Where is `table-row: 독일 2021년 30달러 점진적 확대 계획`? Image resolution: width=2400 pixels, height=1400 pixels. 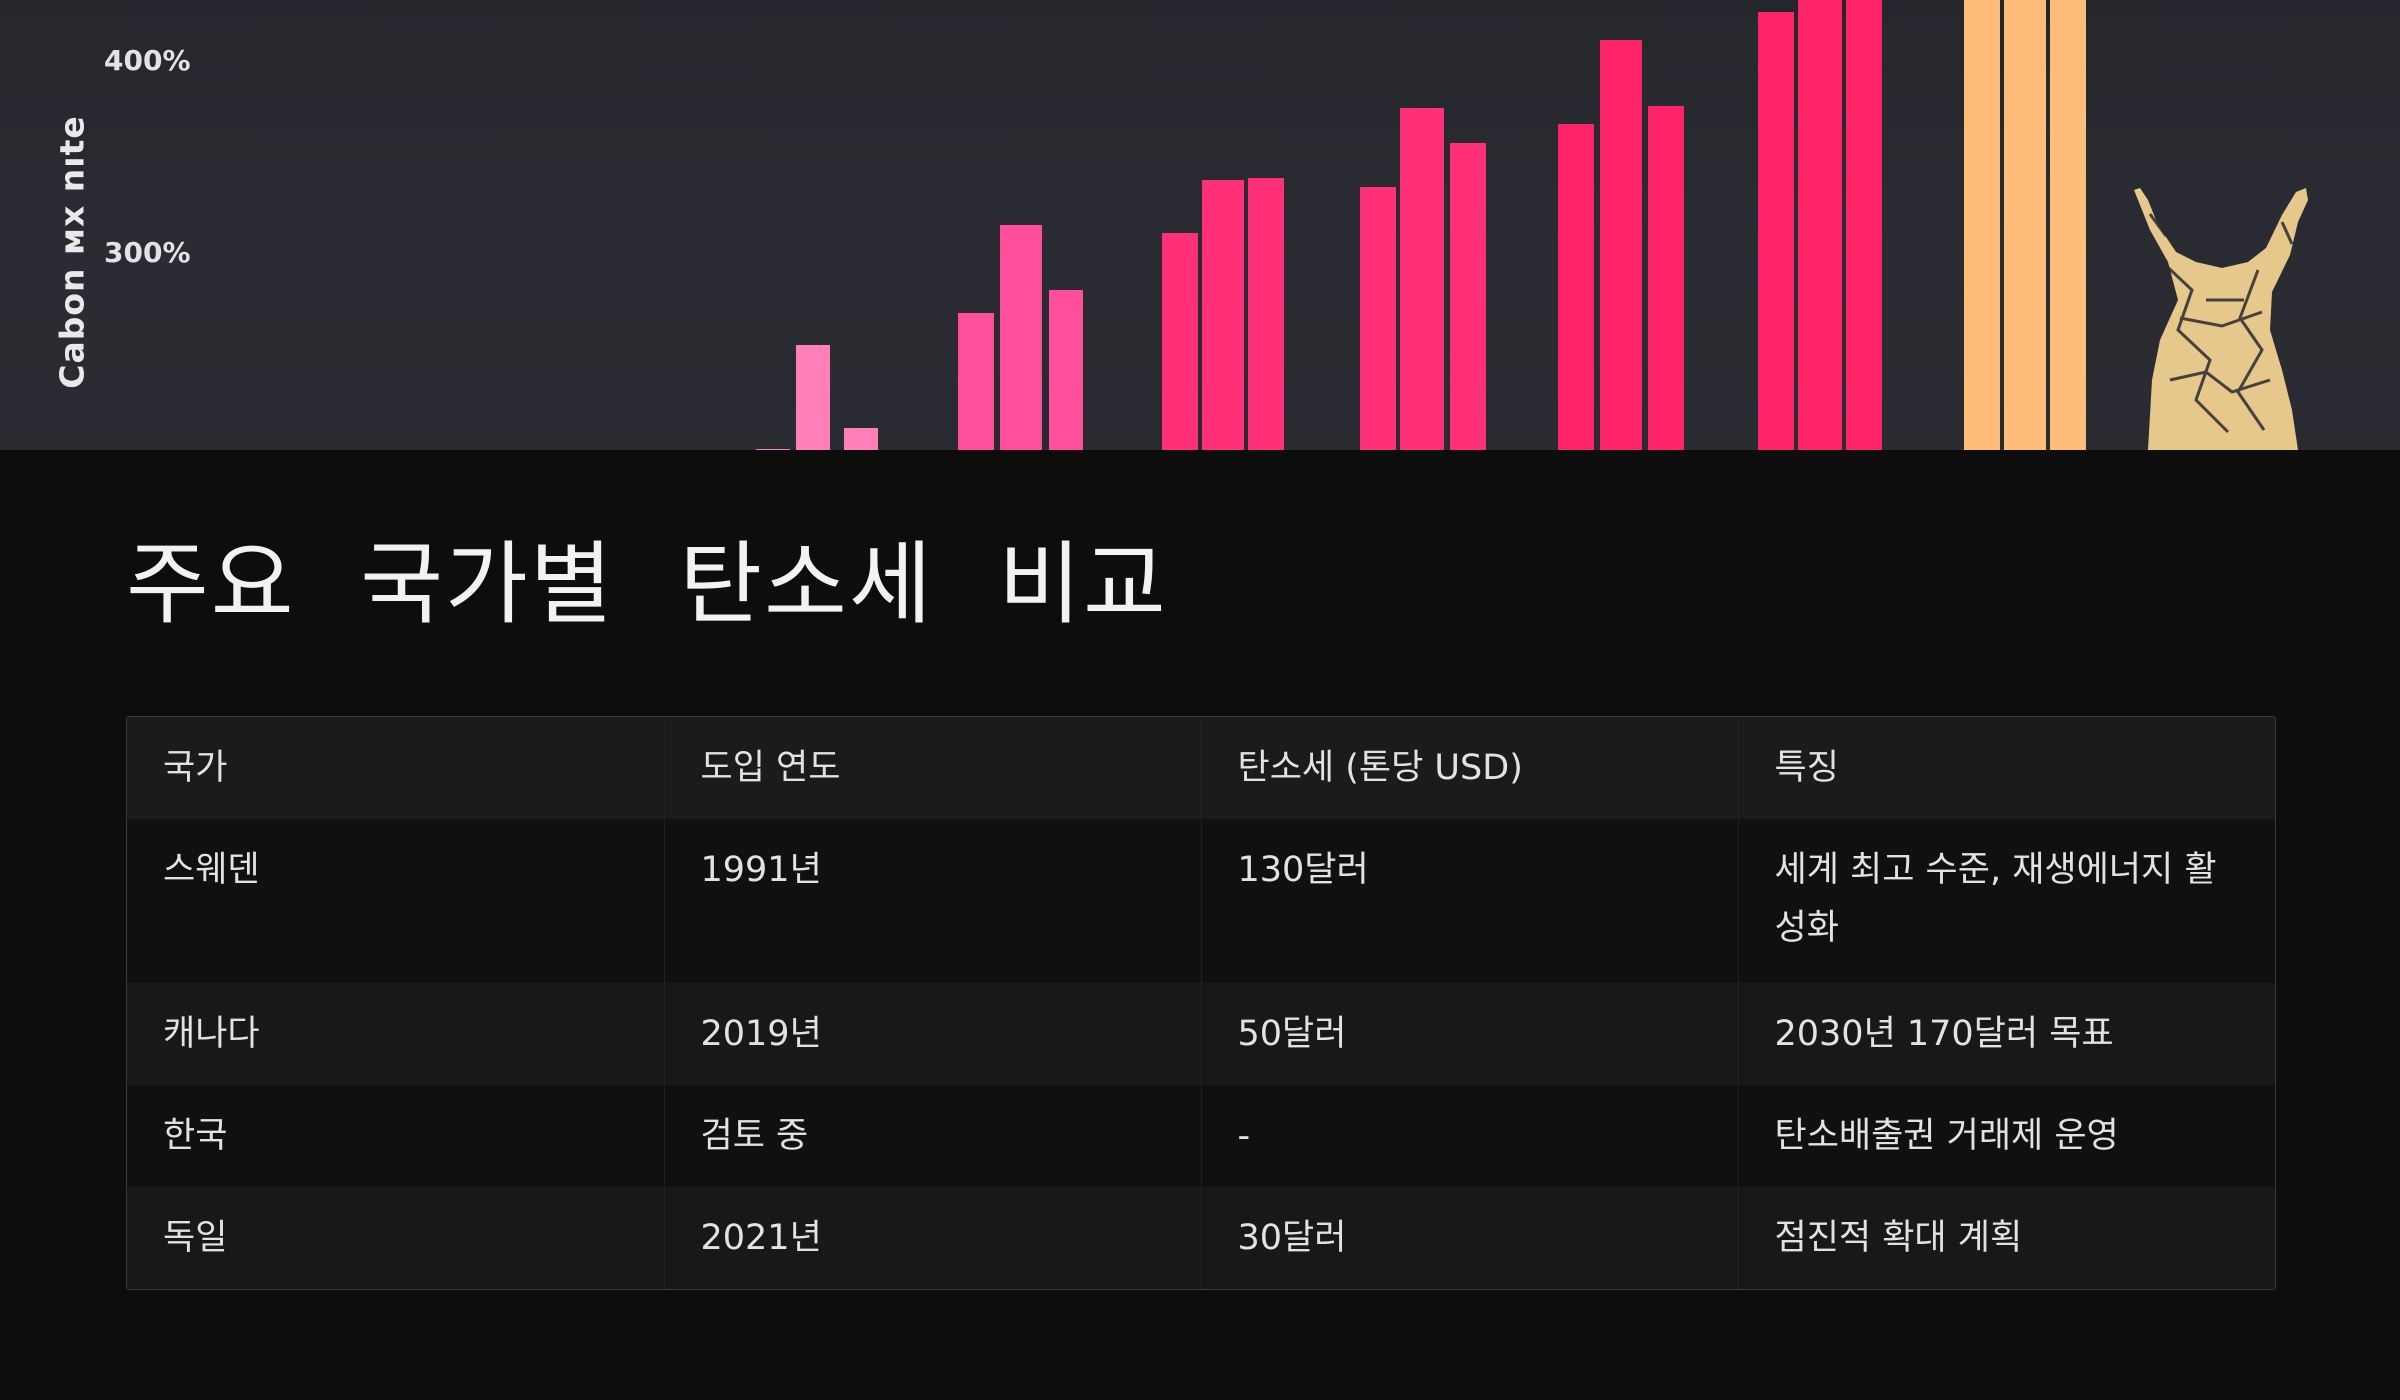
table-row: 독일 2021년 30달러 점진적 확대 계획 is located at coordinates (1201, 1238).